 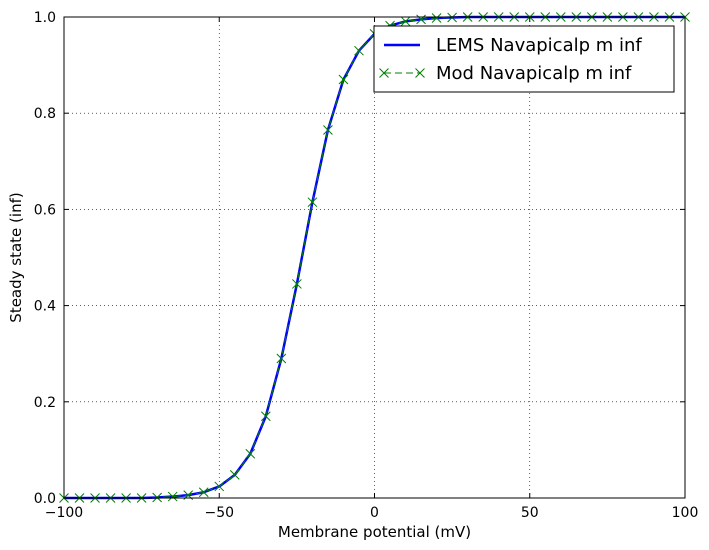 I want to click on y-tick-label: 0.0, so click(x=45, y=499).